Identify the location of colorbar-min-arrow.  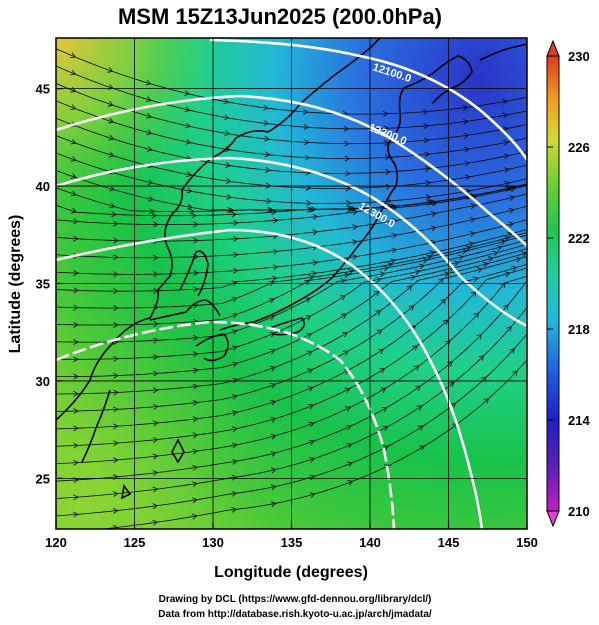
(553, 519).